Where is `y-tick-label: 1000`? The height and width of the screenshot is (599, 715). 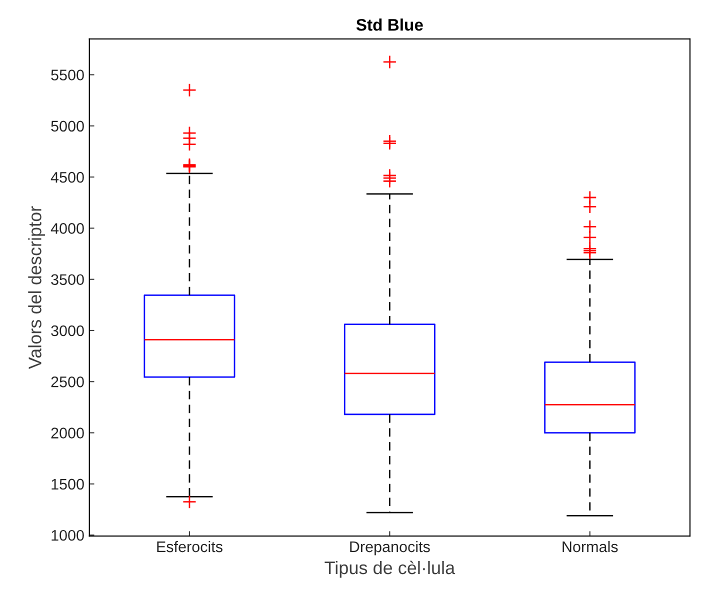
y-tick-label: 1000 is located at coordinates (68, 535).